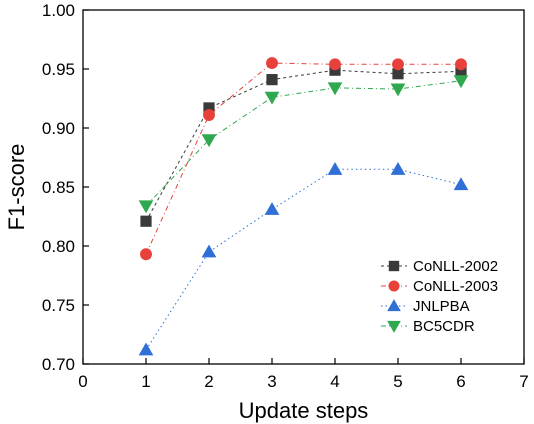 This screenshot has width=534, height=424. What do you see at coordinates (455, 266) in the screenshot?
I see `legend-label: CoNLL-2002` at bounding box center [455, 266].